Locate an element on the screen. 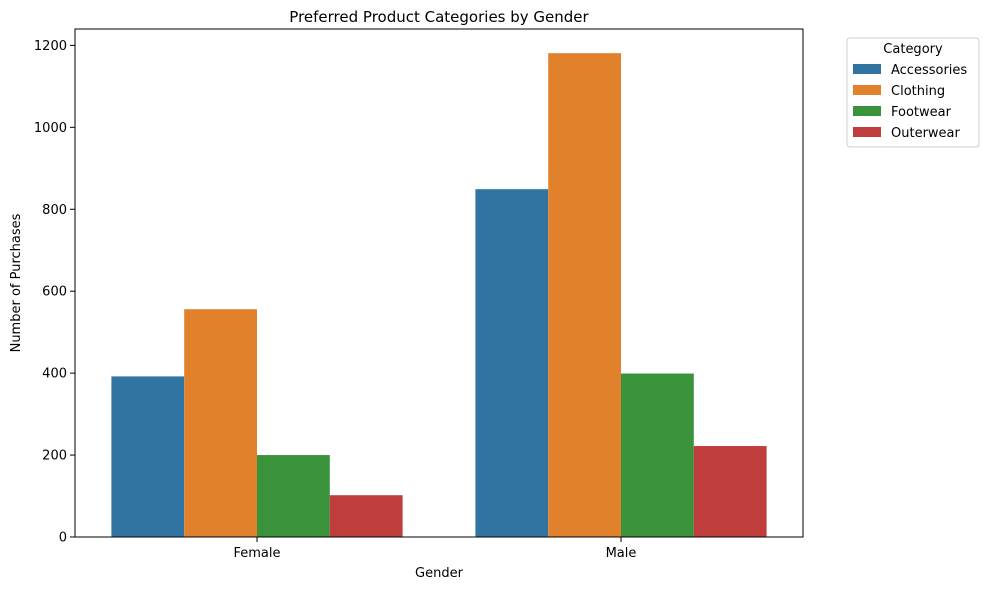  y-tick-label: 800 is located at coordinates (54, 210).